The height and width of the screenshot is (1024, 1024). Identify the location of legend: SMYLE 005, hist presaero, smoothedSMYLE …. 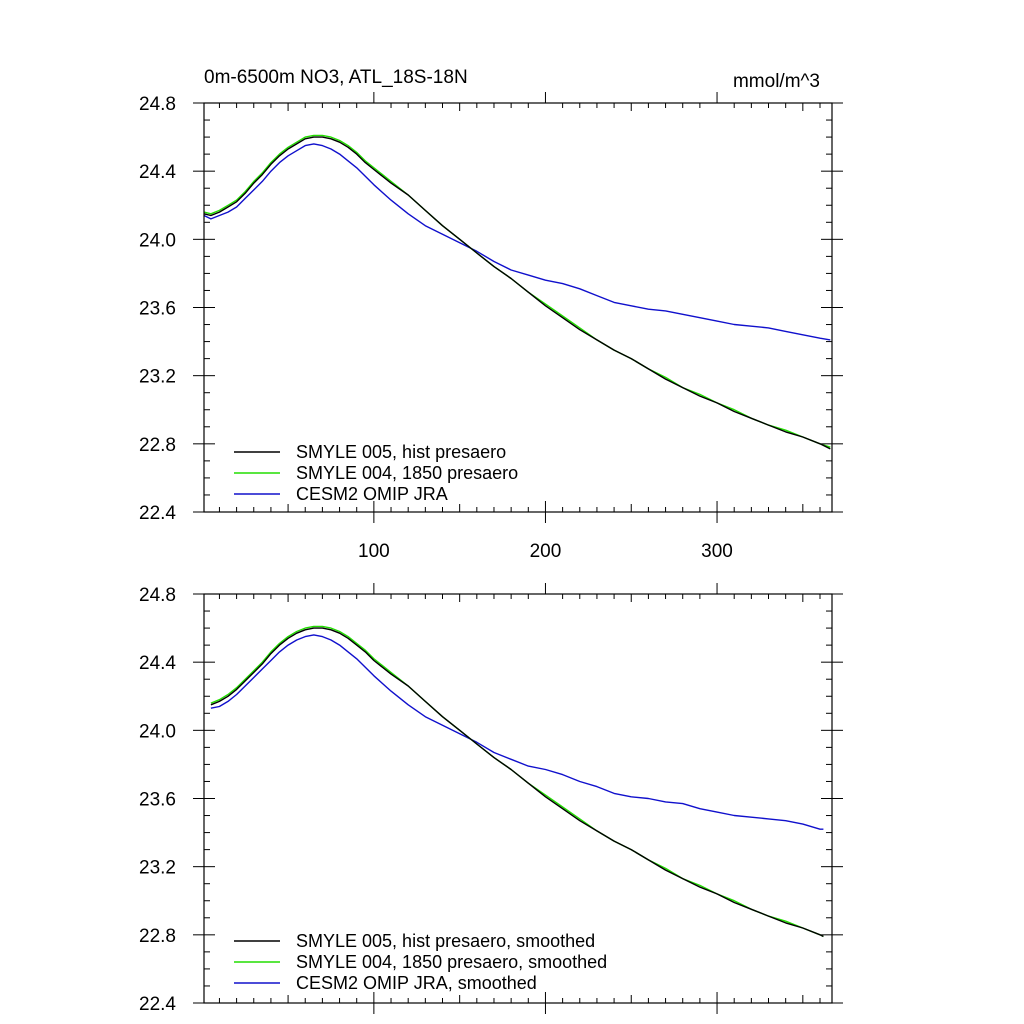
(420, 962).